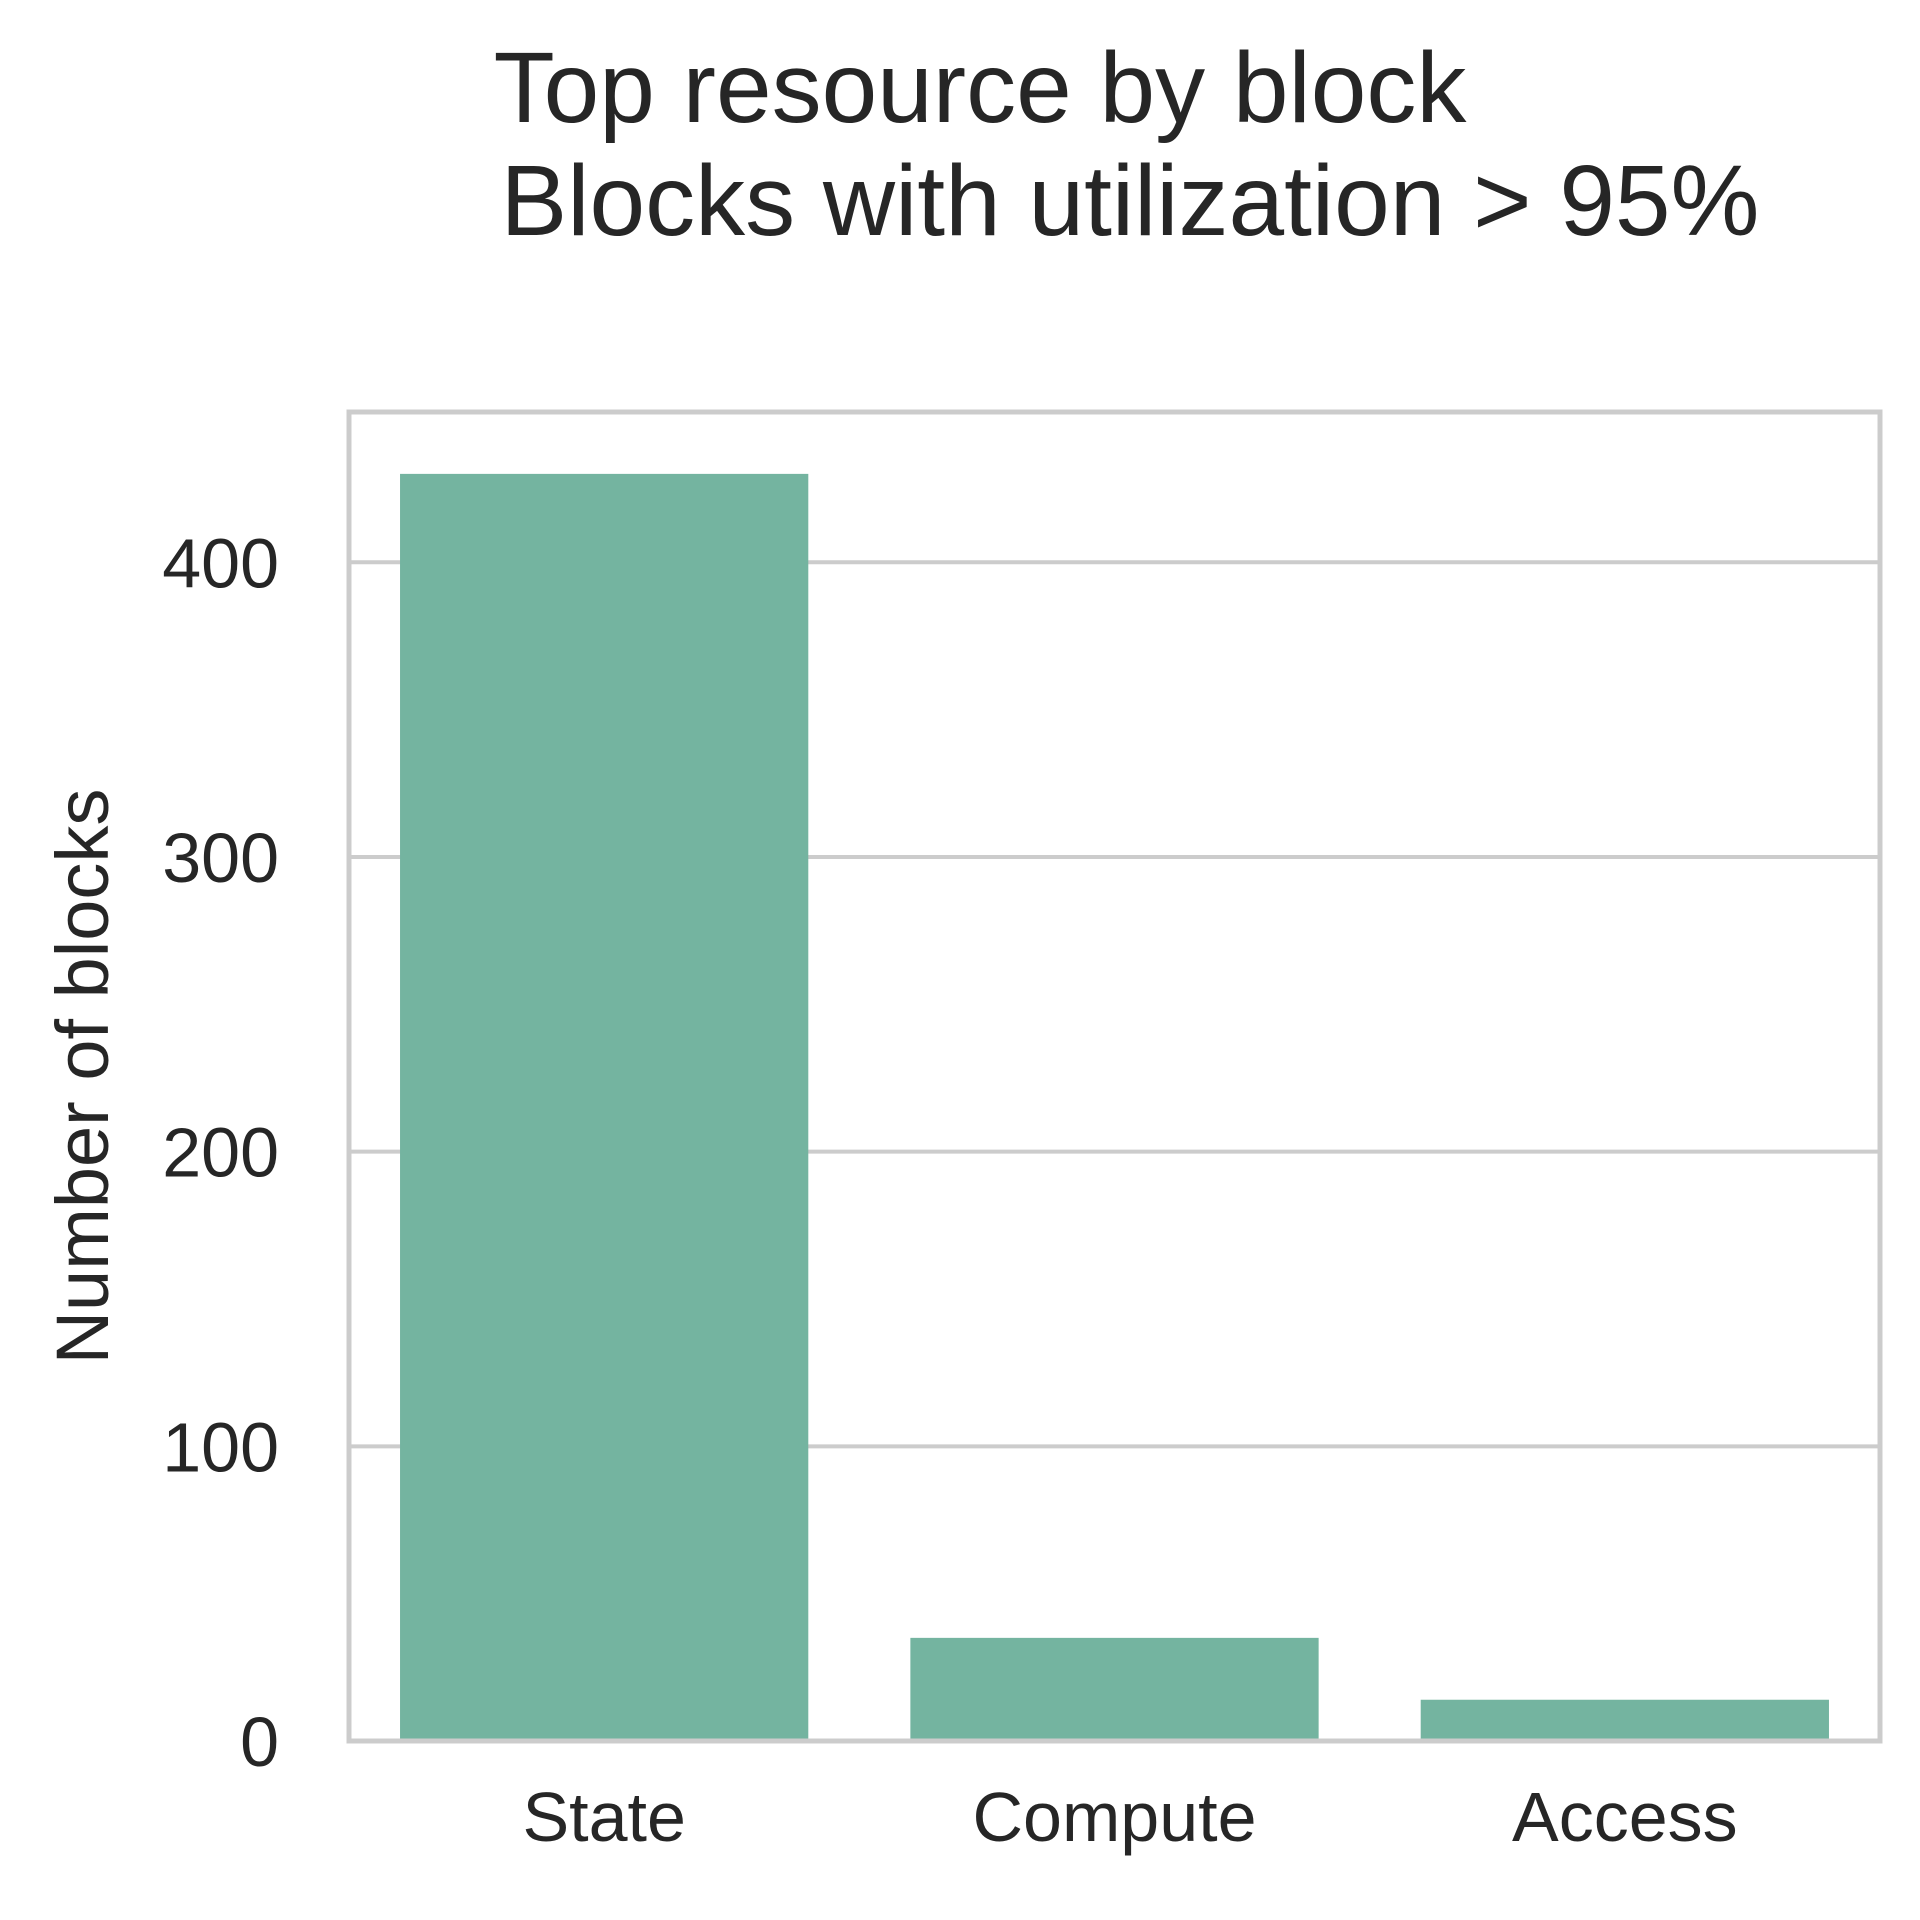  I want to click on x-tick-label-compute: Compute, so click(1114, 1817).